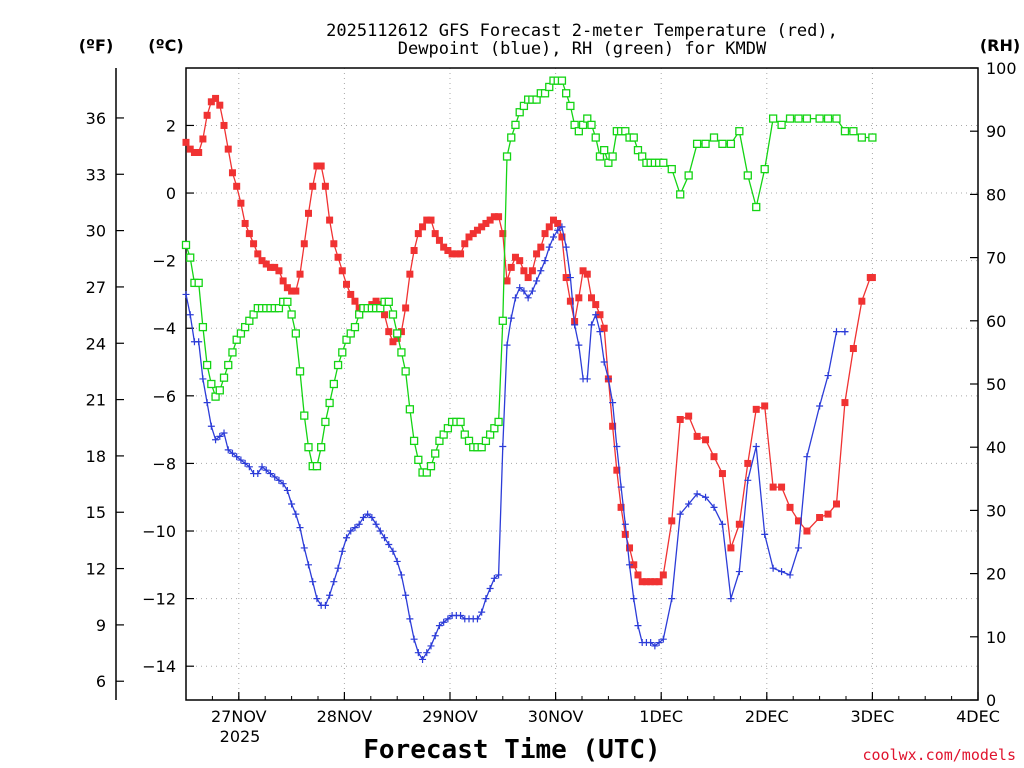 This screenshot has height=768, width=1024. I want to click on x-tick-label: 2DEC, so click(767, 716).